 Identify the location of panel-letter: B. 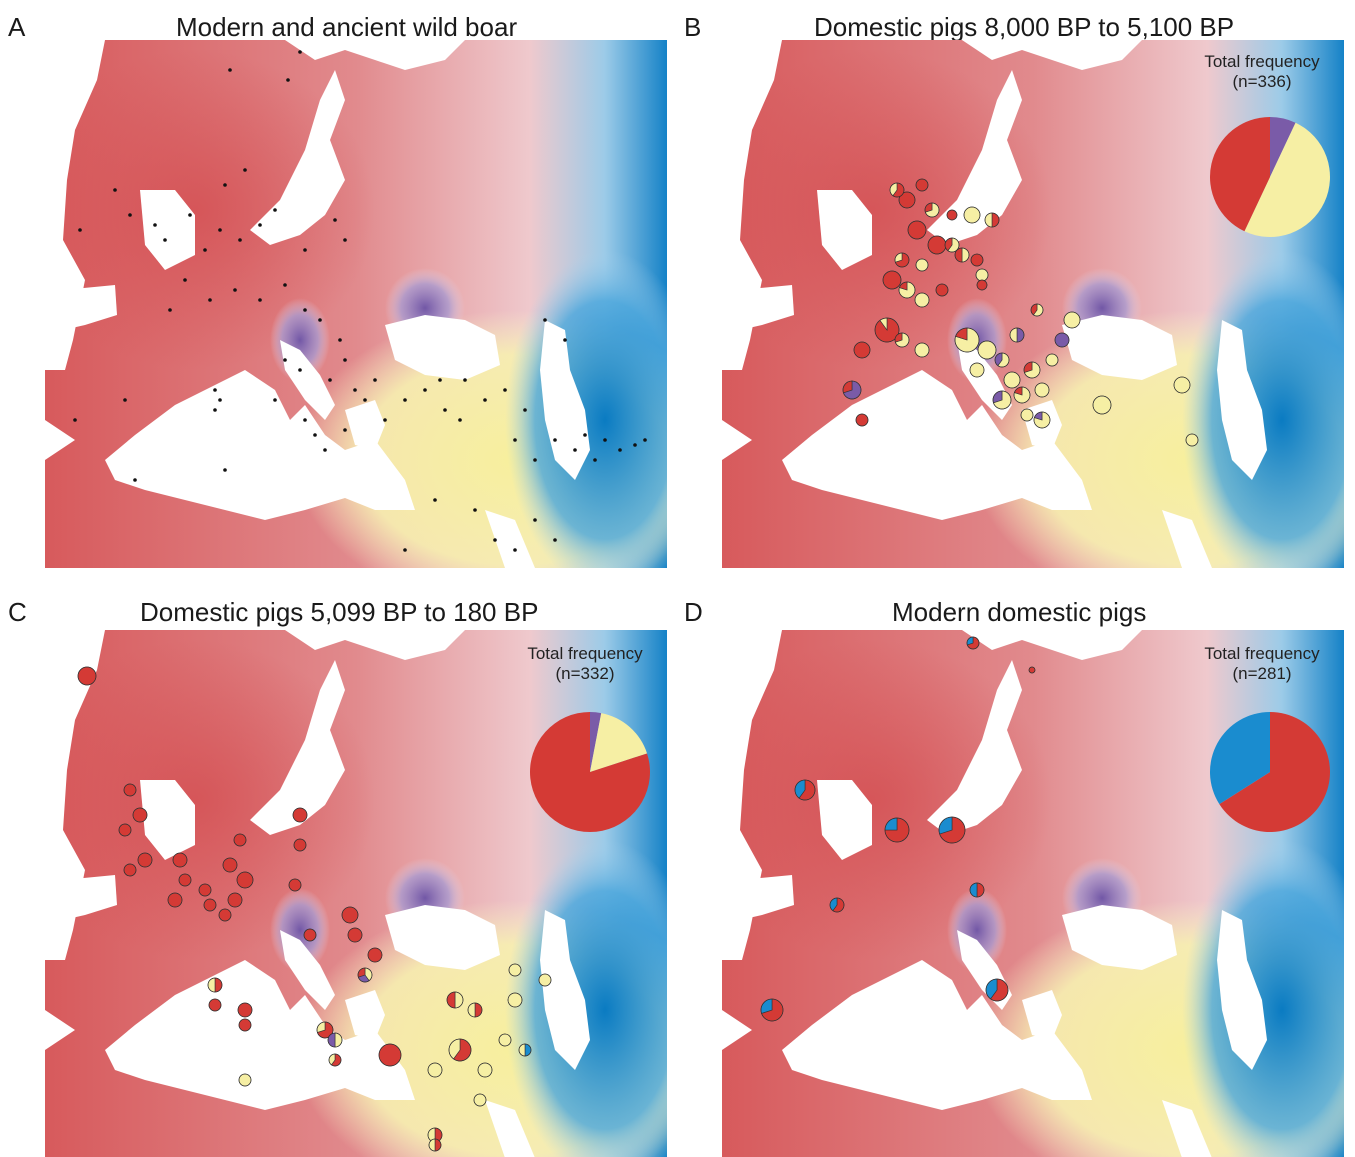
(693, 27).